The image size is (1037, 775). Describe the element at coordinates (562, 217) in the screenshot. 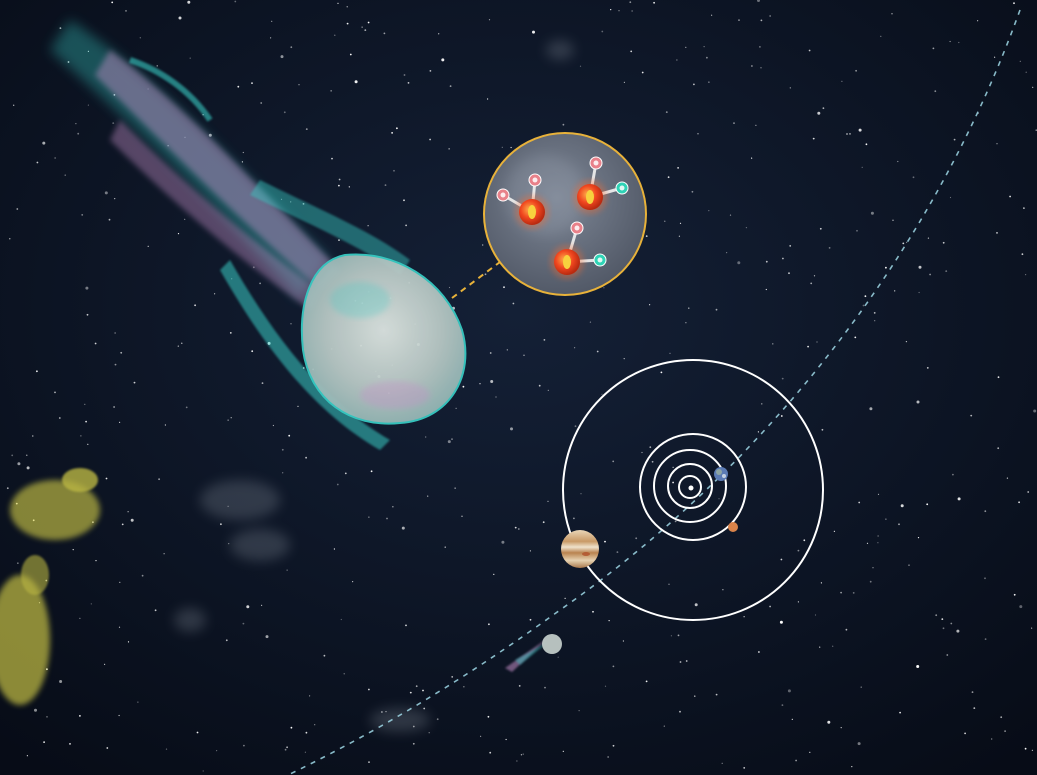

I see `water-molecules` at that location.